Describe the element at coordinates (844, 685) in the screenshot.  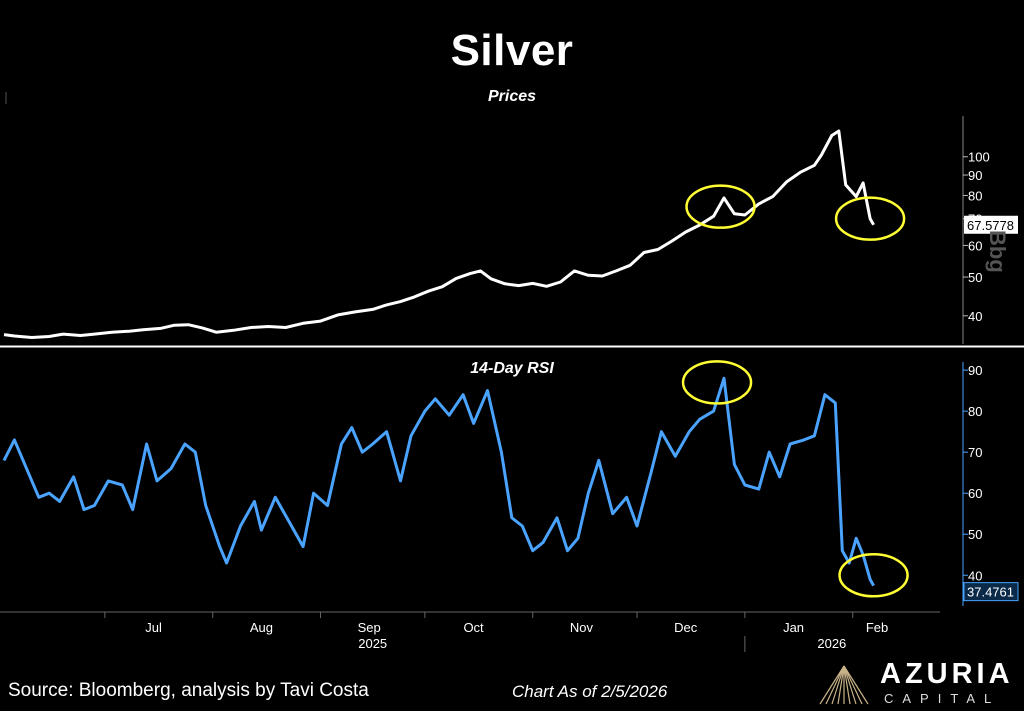
I see `azuria-logo-mark-icon` at that location.